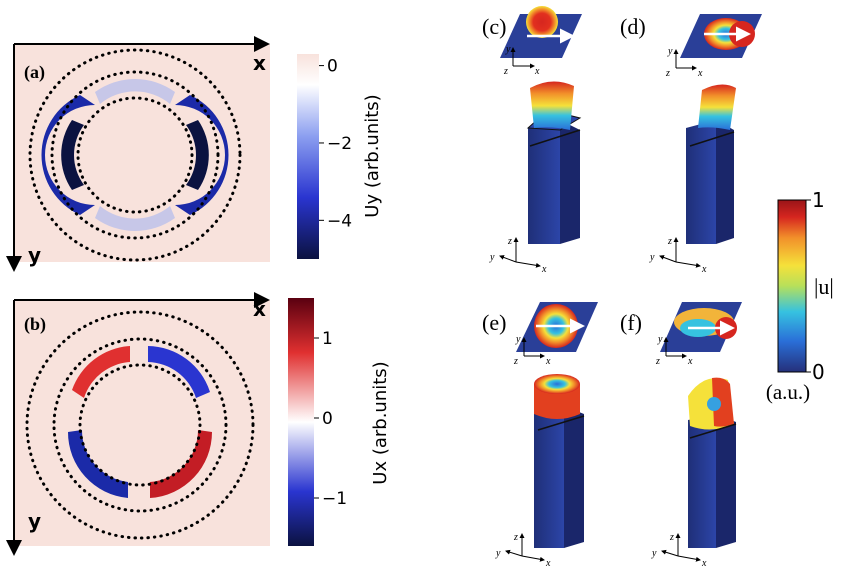  What do you see at coordinates (544, 182) in the screenshot?
I see `panel-c-pillar-front` at bounding box center [544, 182].